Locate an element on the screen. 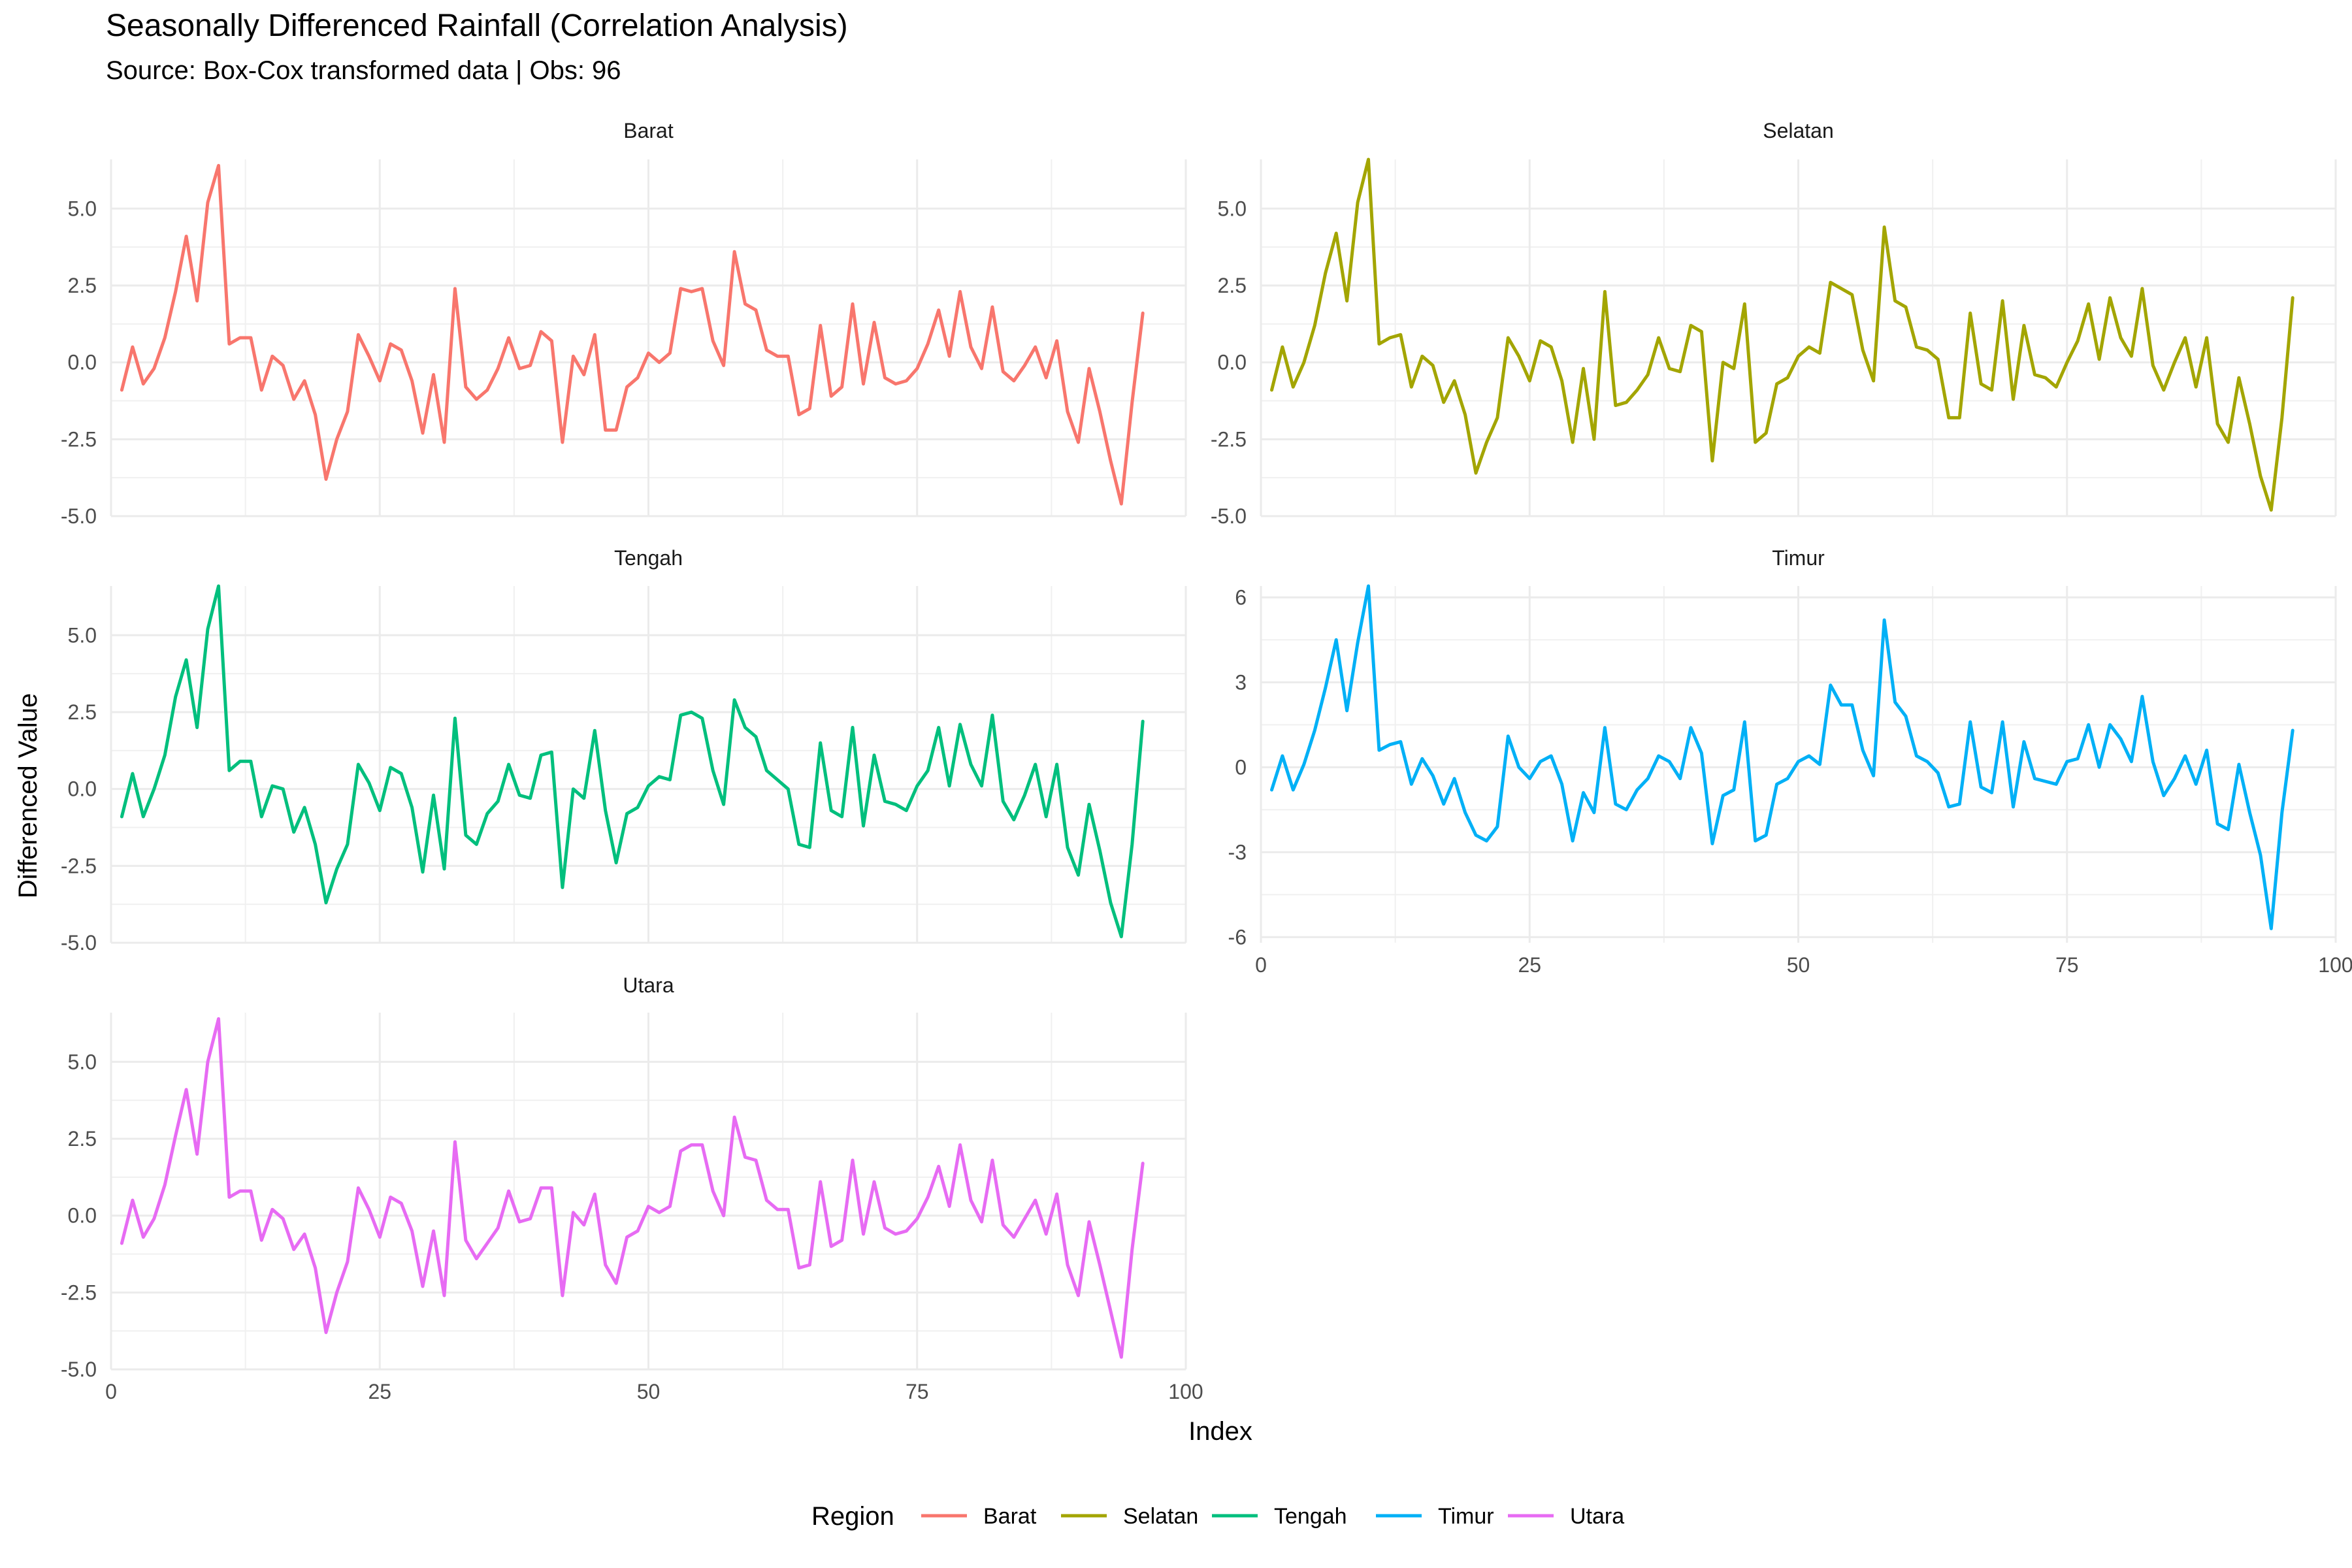 The width and height of the screenshot is (2352, 1568). series-line-tengah is located at coordinates (632, 761).